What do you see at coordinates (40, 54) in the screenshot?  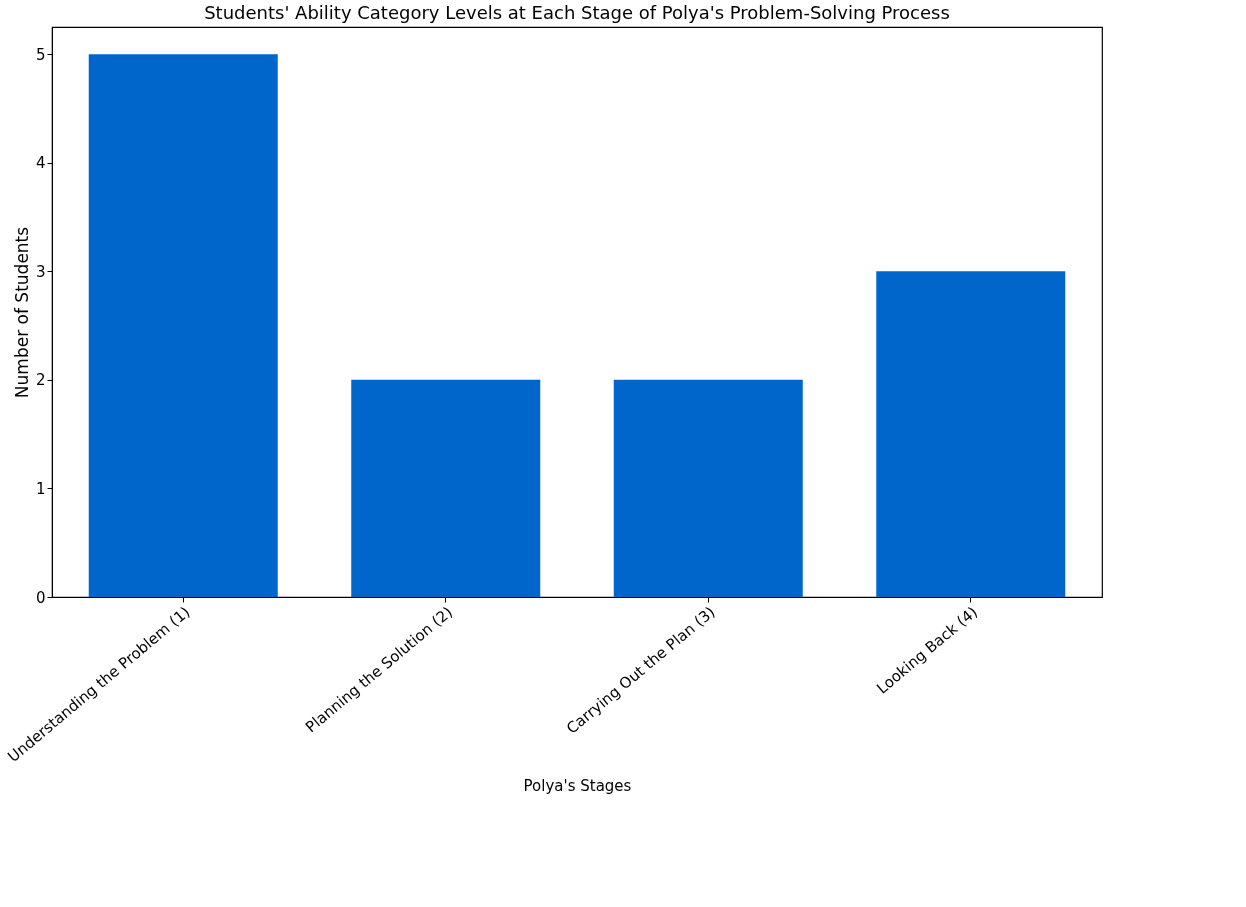 I see `y-tick-label: 5` at bounding box center [40, 54].